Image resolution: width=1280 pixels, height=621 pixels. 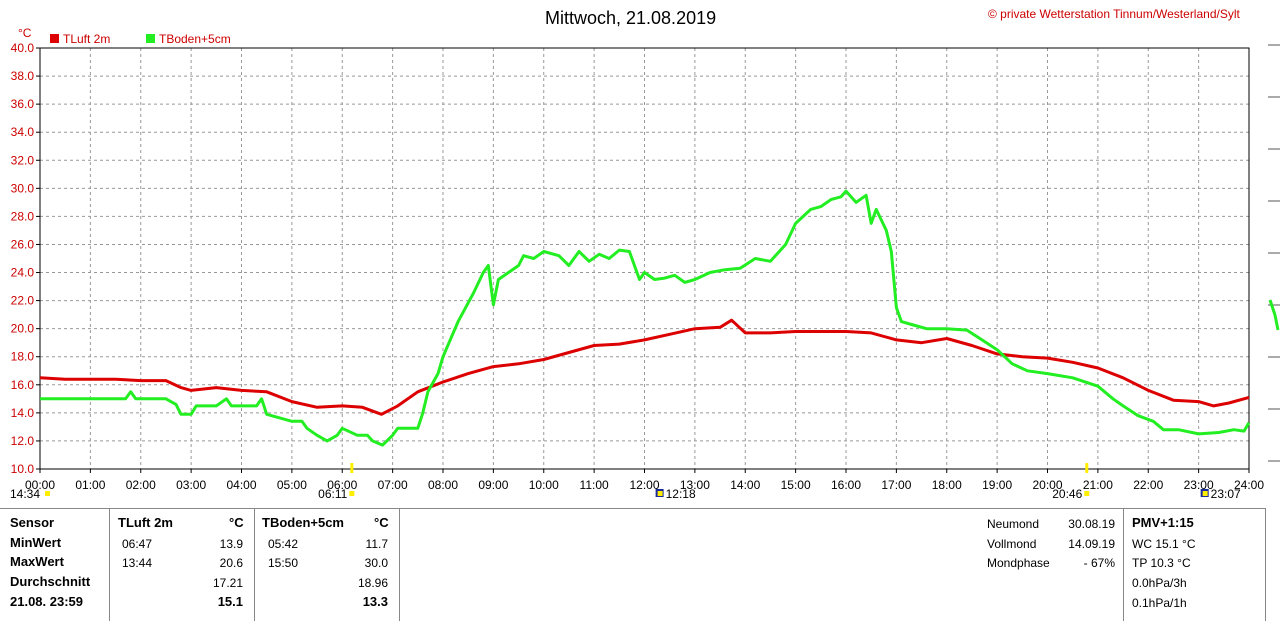 What do you see at coordinates (1161, 563) in the screenshot?
I see `pmv-dewpoint: TP 10.3 °C` at bounding box center [1161, 563].